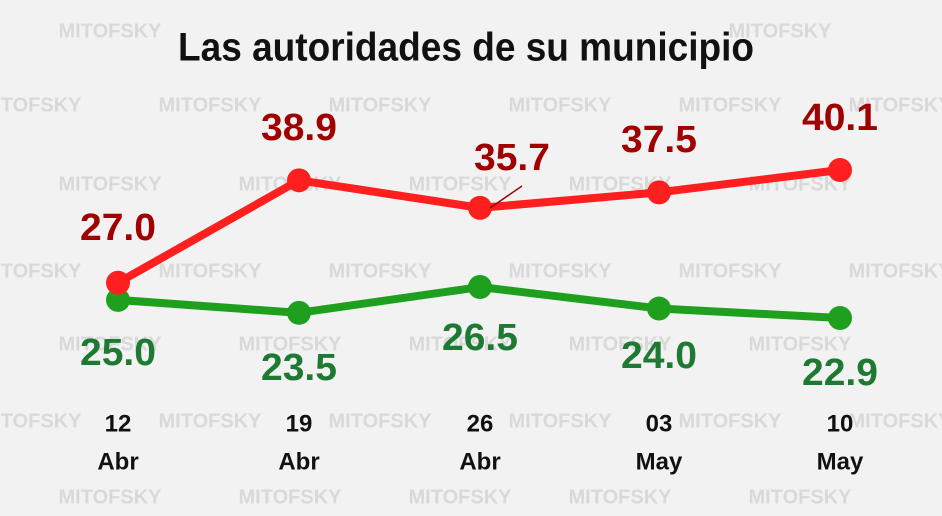 The image size is (942, 516). Describe the element at coordinates (299, 423) in the screenshot. I see `x-tick-label: 19` at that location.